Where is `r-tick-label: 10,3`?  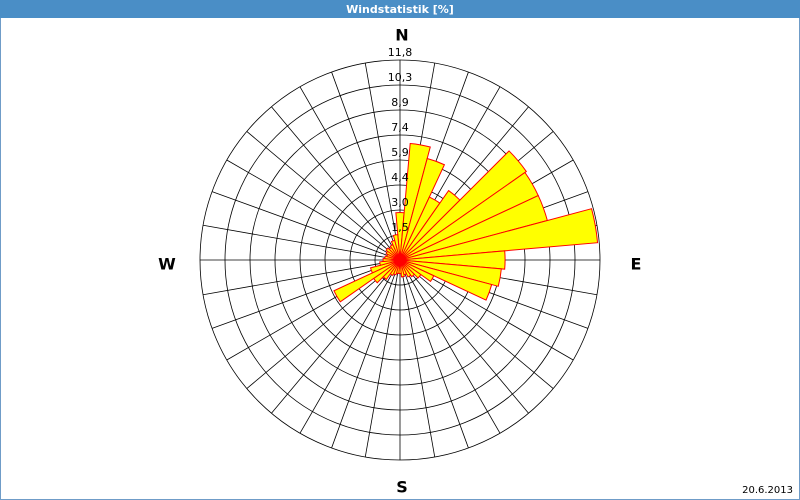
r-tick-label: 10,3 is located at coordinates (400, 77).